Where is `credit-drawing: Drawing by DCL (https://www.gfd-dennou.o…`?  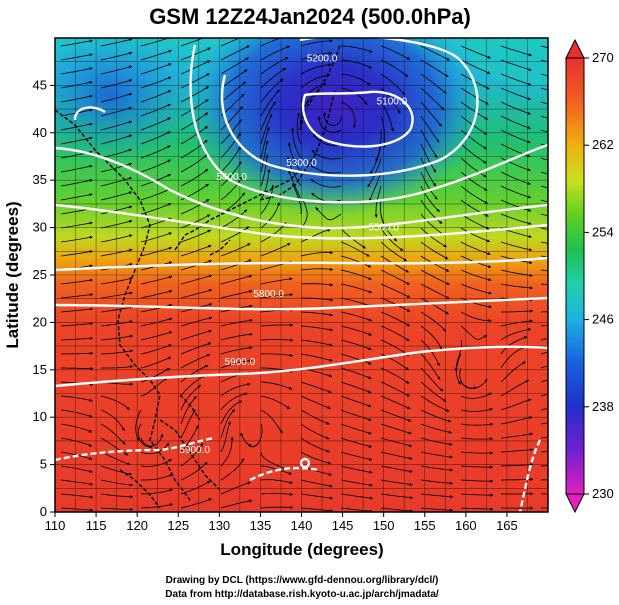 credit-drawing: Drawing by DCL (https://www.gfd-dennou.o… is located at coordinates (302, 580).